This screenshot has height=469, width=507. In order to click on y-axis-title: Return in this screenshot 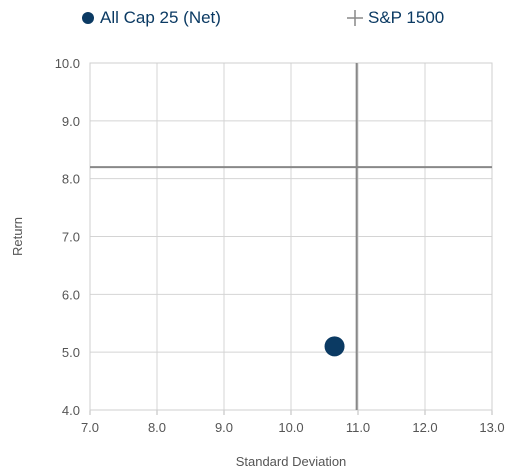, I will do `click(17, 236)`.